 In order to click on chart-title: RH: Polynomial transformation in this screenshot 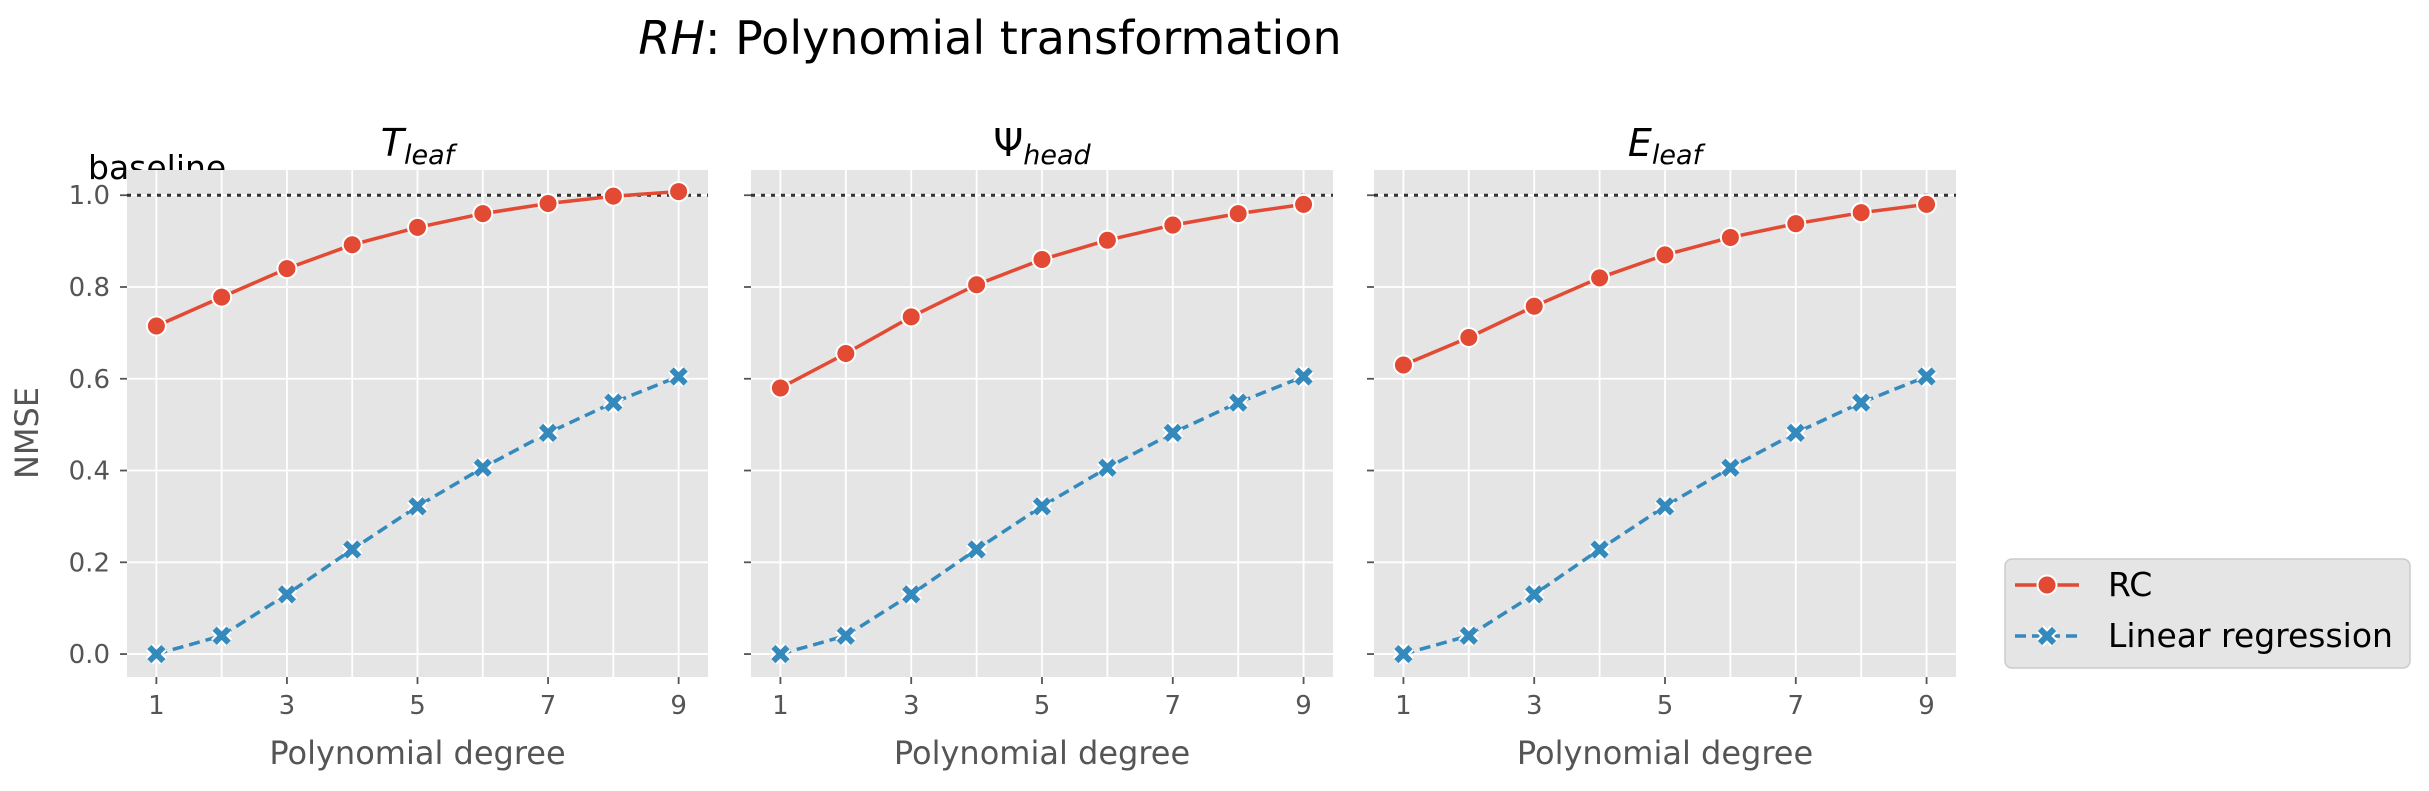, I will do `click(989, 38)`.